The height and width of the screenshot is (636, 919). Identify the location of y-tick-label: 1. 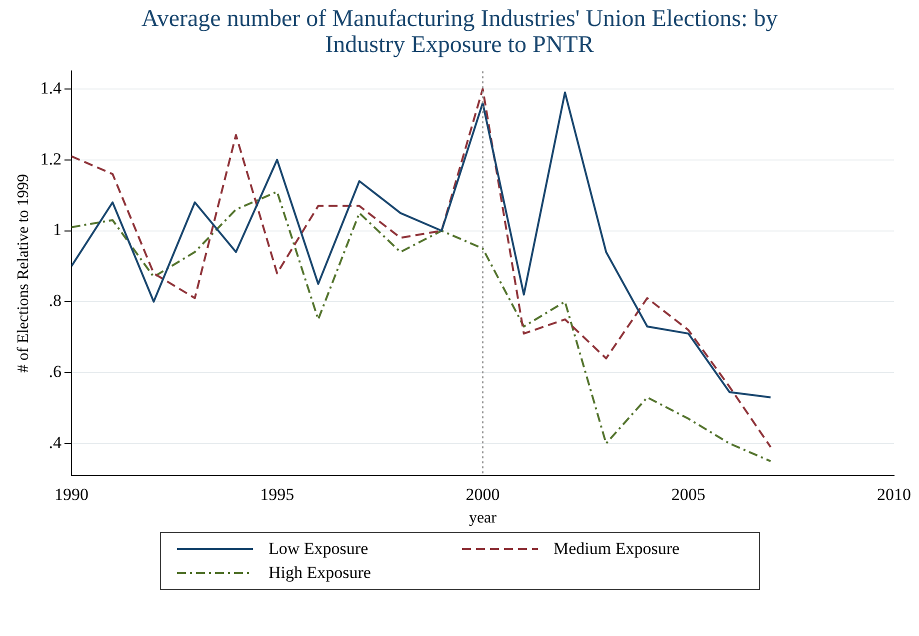
(57, 230).